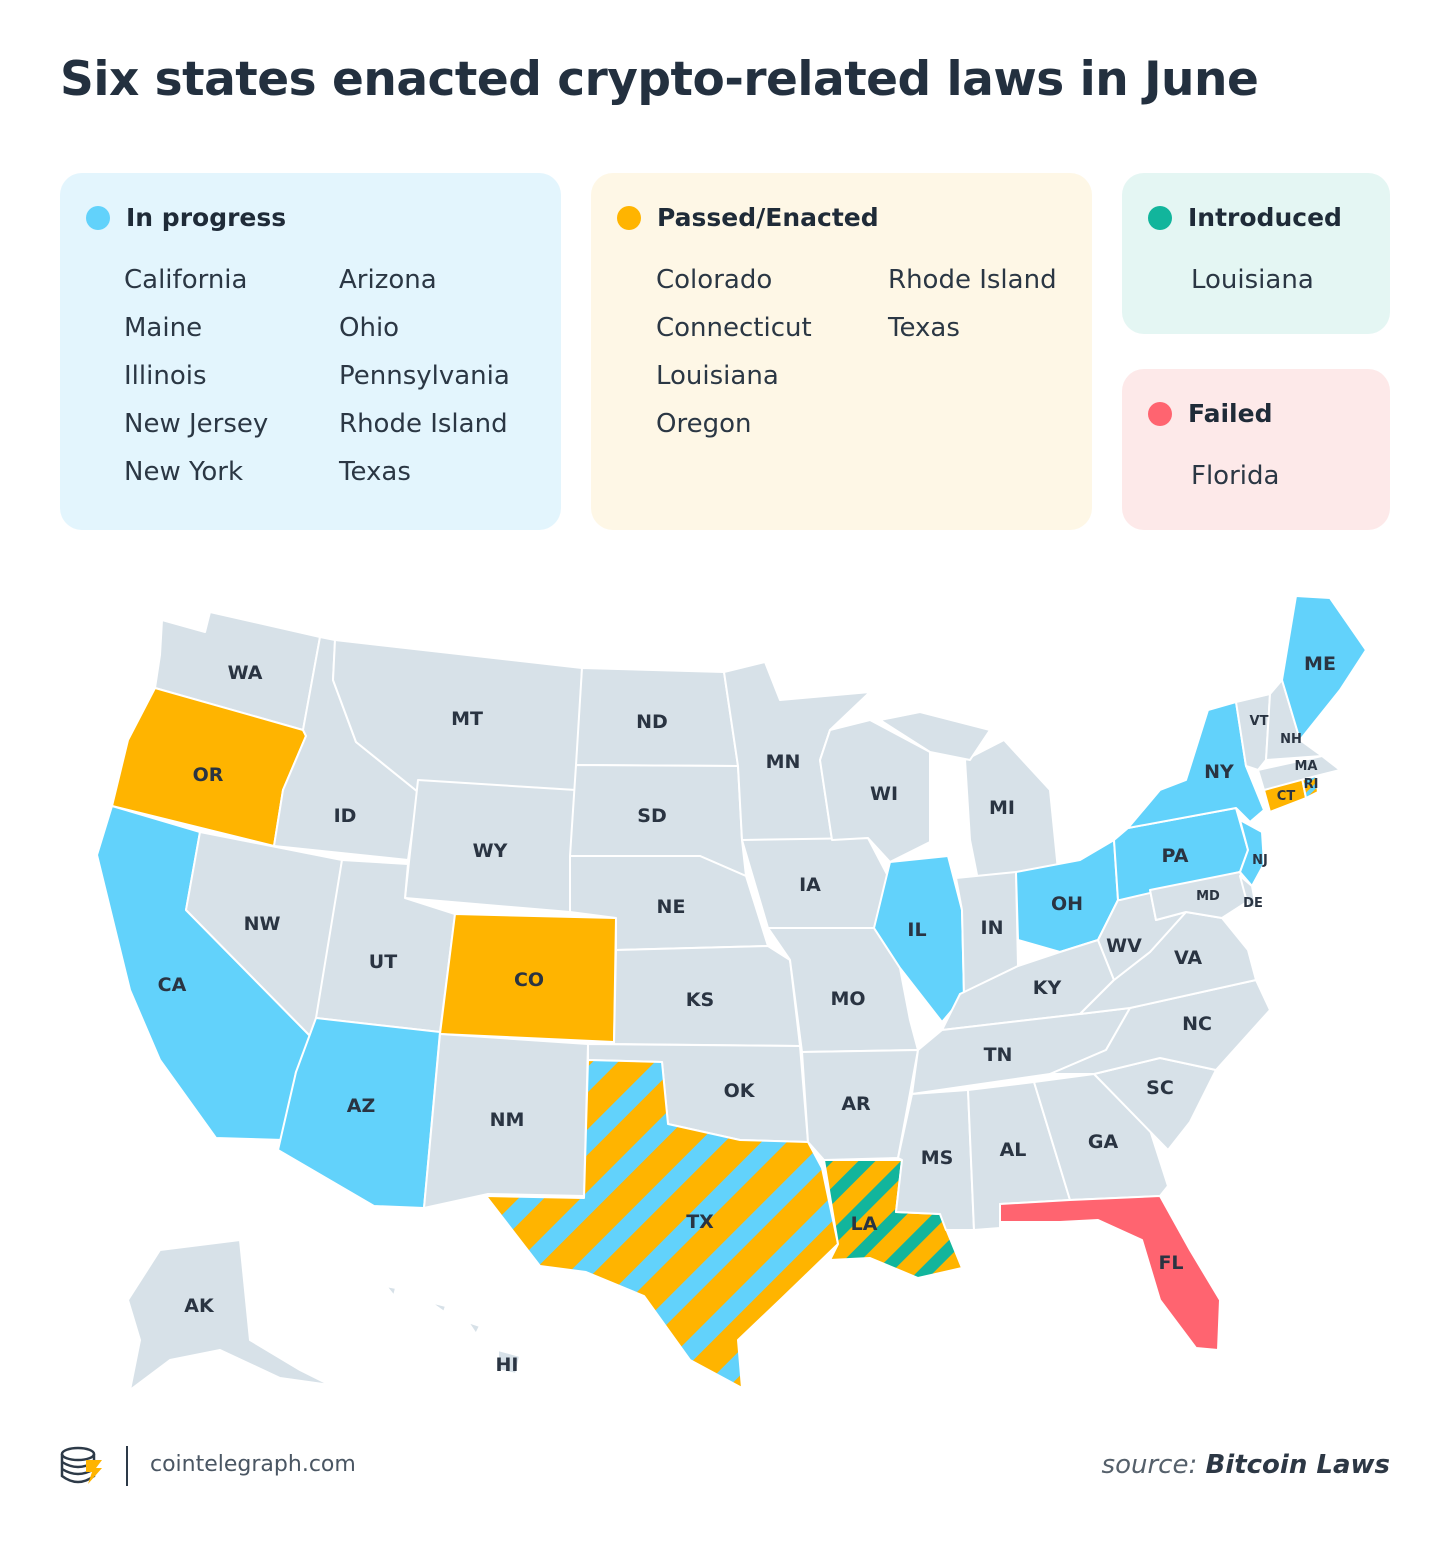 The width and height of the screenshot is (1450, 1547). I want to click on state-label: OK, so click(740, 1091).